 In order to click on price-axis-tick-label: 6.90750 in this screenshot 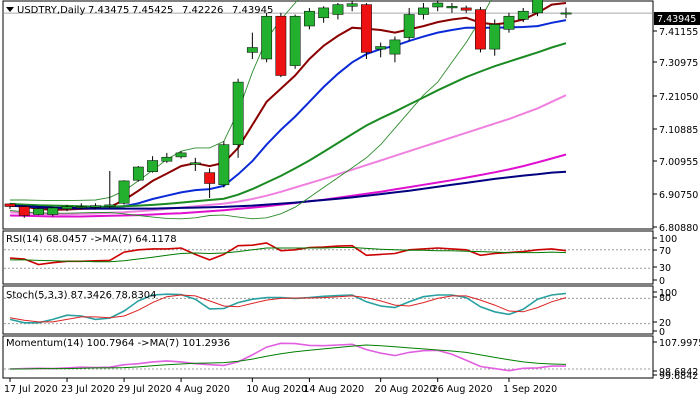, I will do `click(678, 195)`.